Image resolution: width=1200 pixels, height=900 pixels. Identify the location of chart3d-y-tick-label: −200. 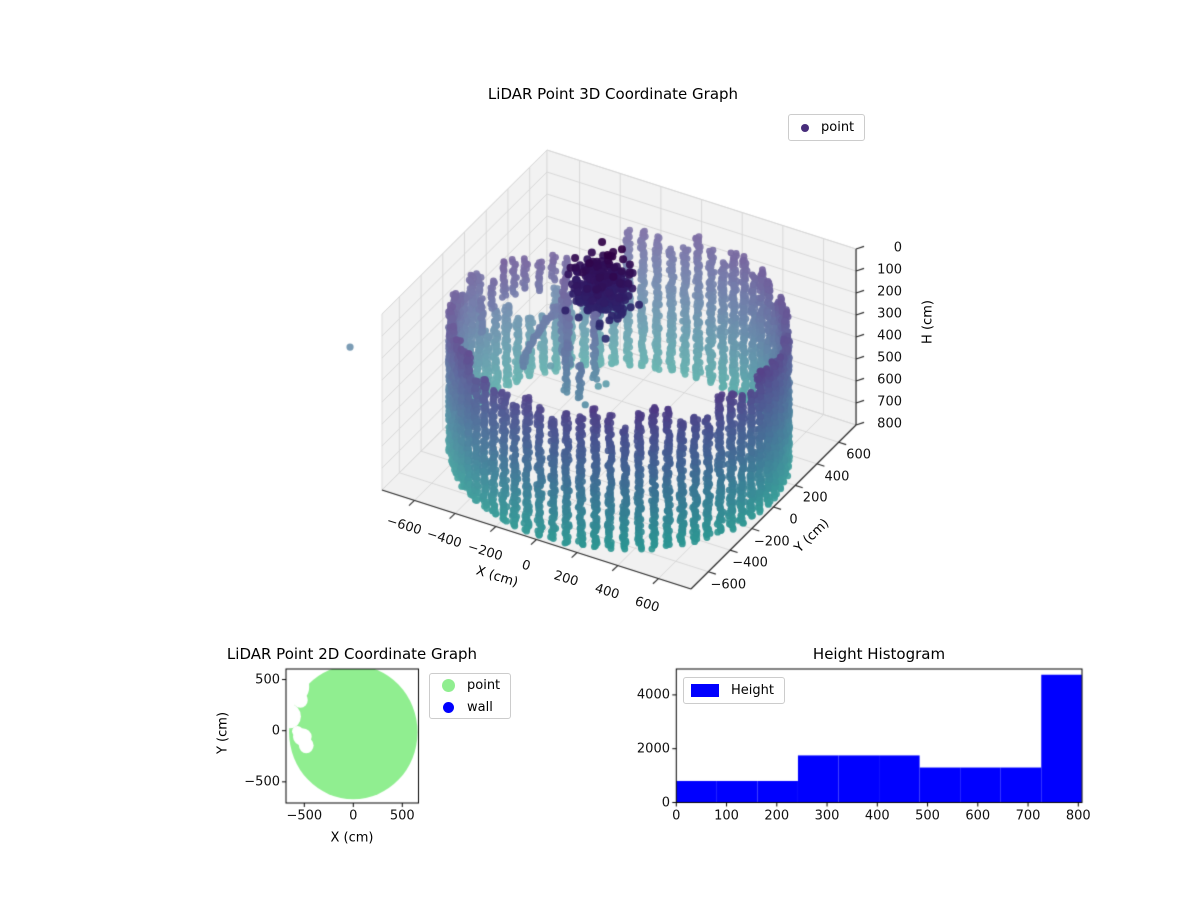
(771, 542).